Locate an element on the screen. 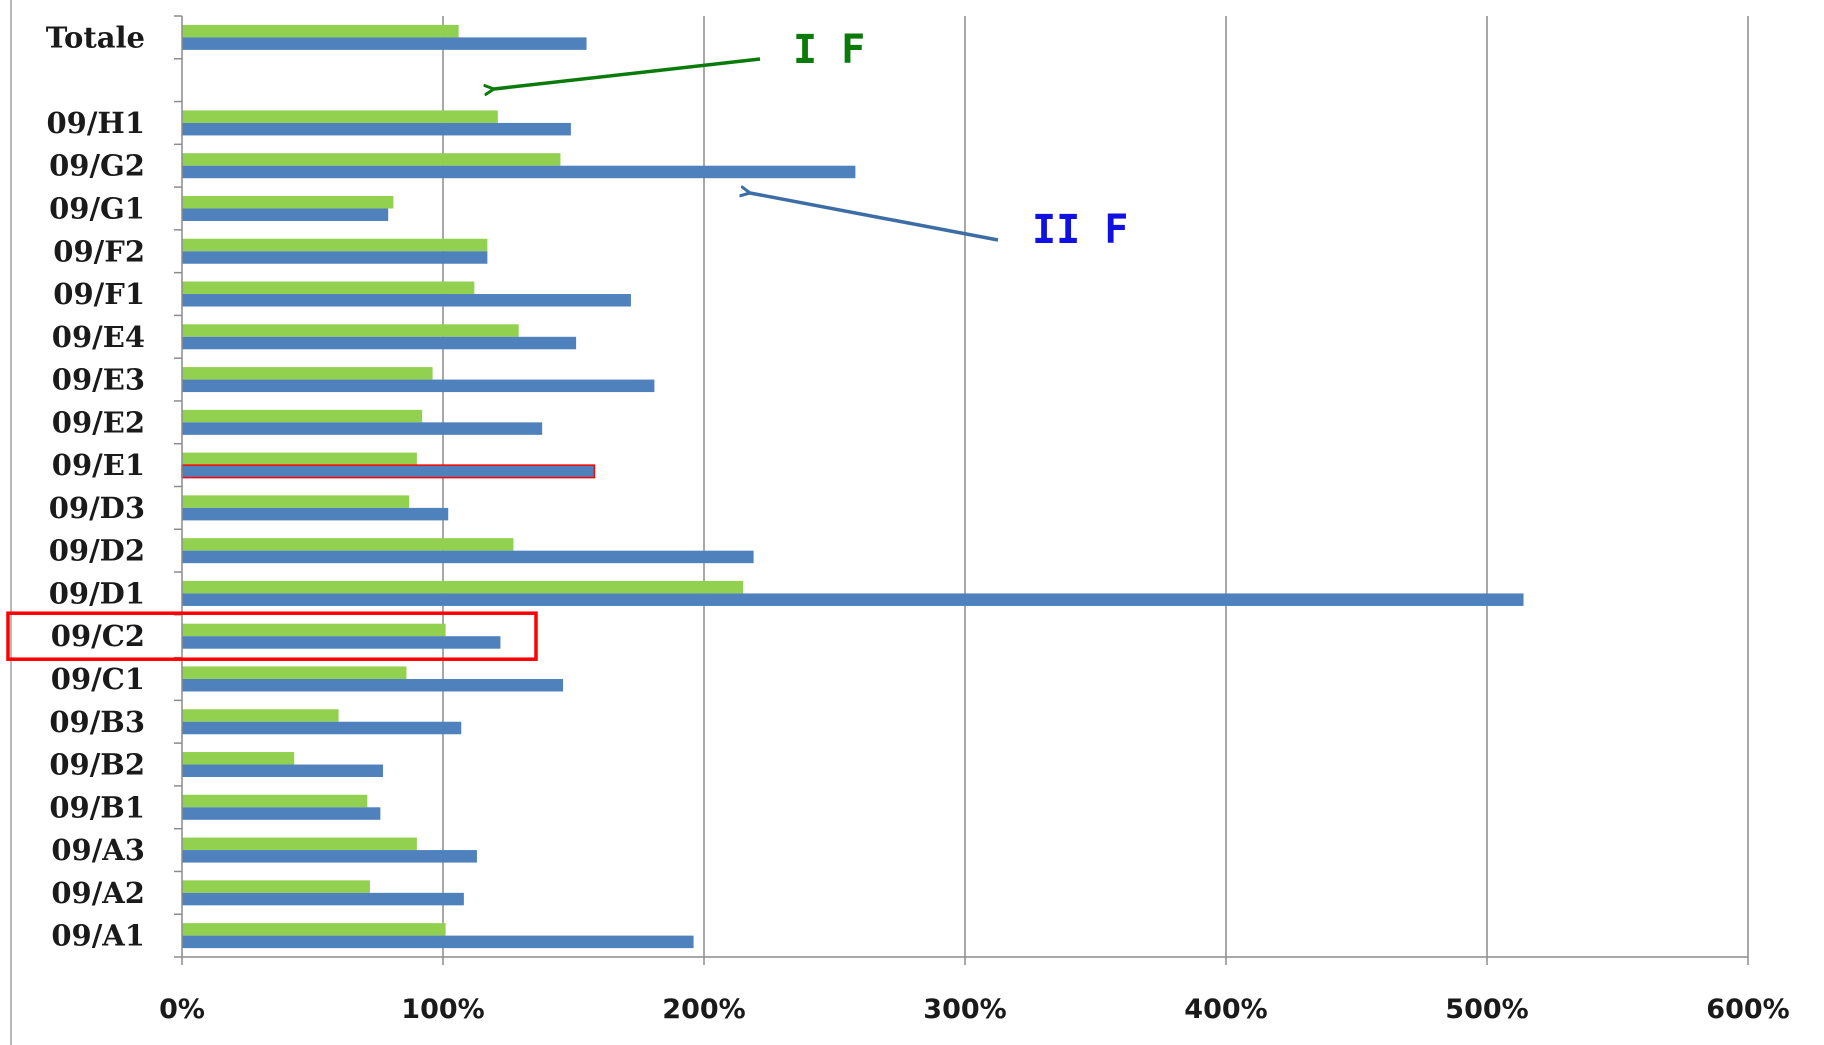 This screenshot has width=1824, height=1045. category-label: 09/B2 is located at coordinates (97, 765).